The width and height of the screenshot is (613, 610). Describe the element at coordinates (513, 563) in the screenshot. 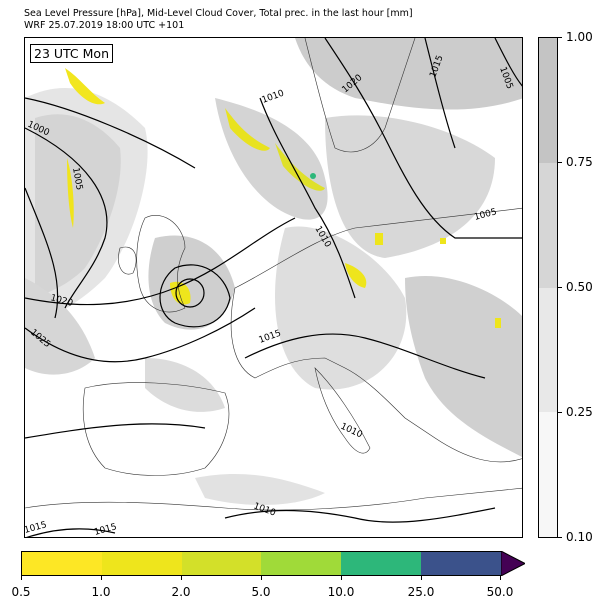

I see `precip-extend-arrow` at that location.